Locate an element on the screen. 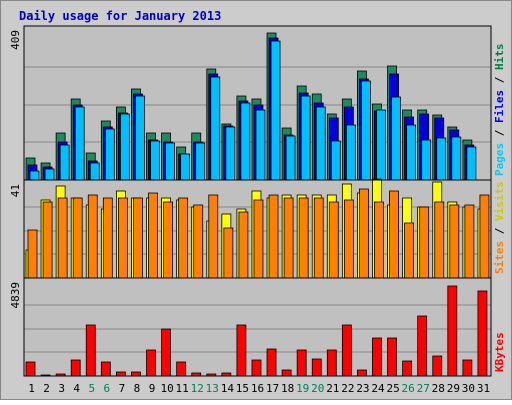 The image size is (512, 405). x-tick-label-day-28: 28 is located at coordinates (438, 388).